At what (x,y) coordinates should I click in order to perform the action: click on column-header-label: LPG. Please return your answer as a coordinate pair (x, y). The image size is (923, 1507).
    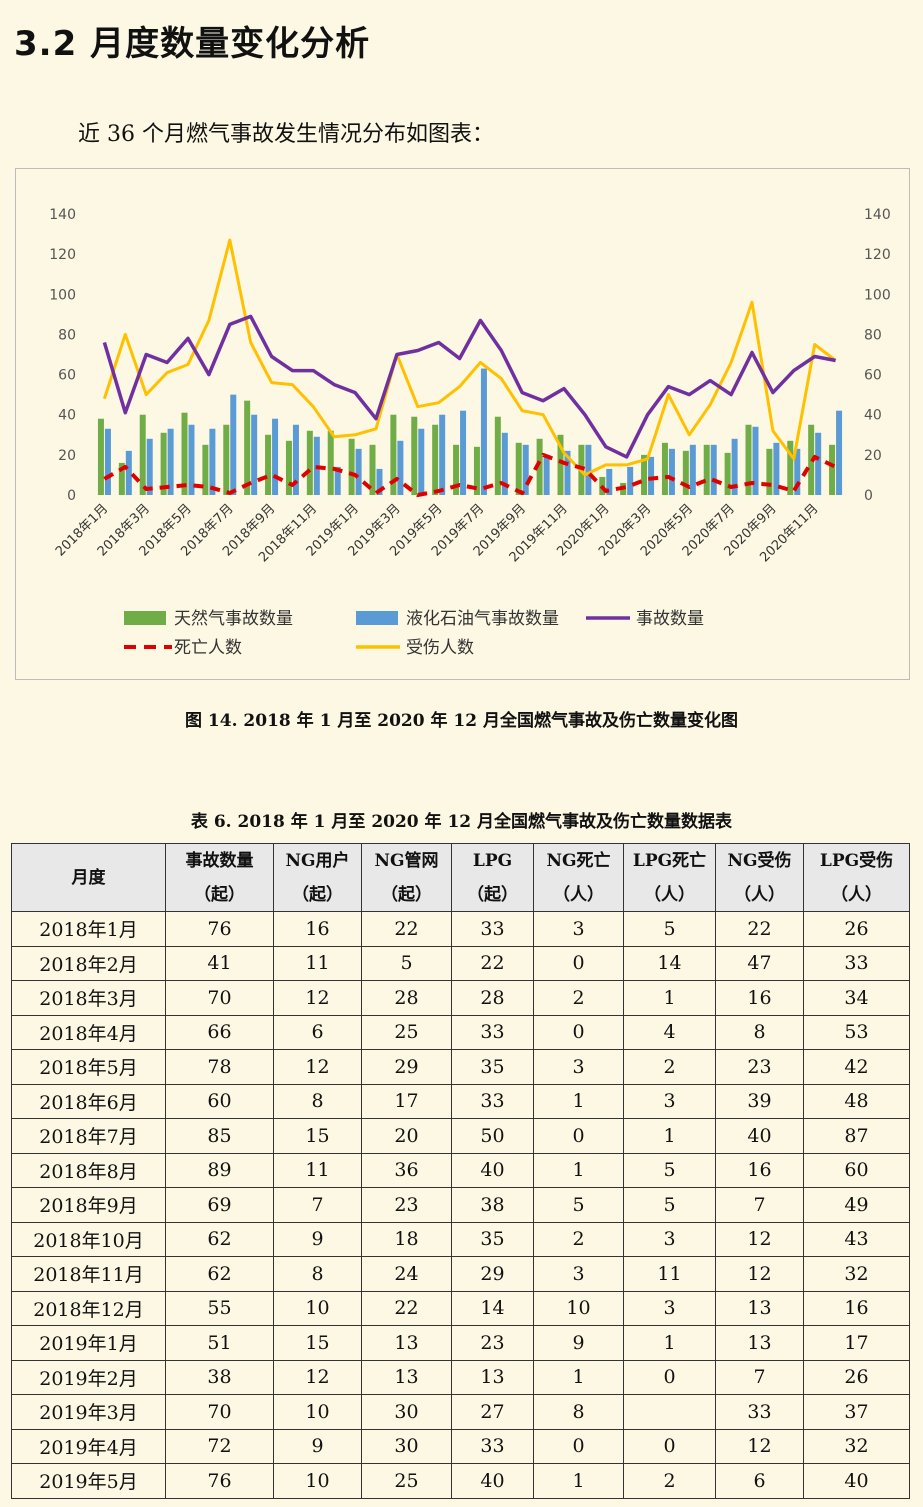
    Looking at the image, I should click on (492, 860).